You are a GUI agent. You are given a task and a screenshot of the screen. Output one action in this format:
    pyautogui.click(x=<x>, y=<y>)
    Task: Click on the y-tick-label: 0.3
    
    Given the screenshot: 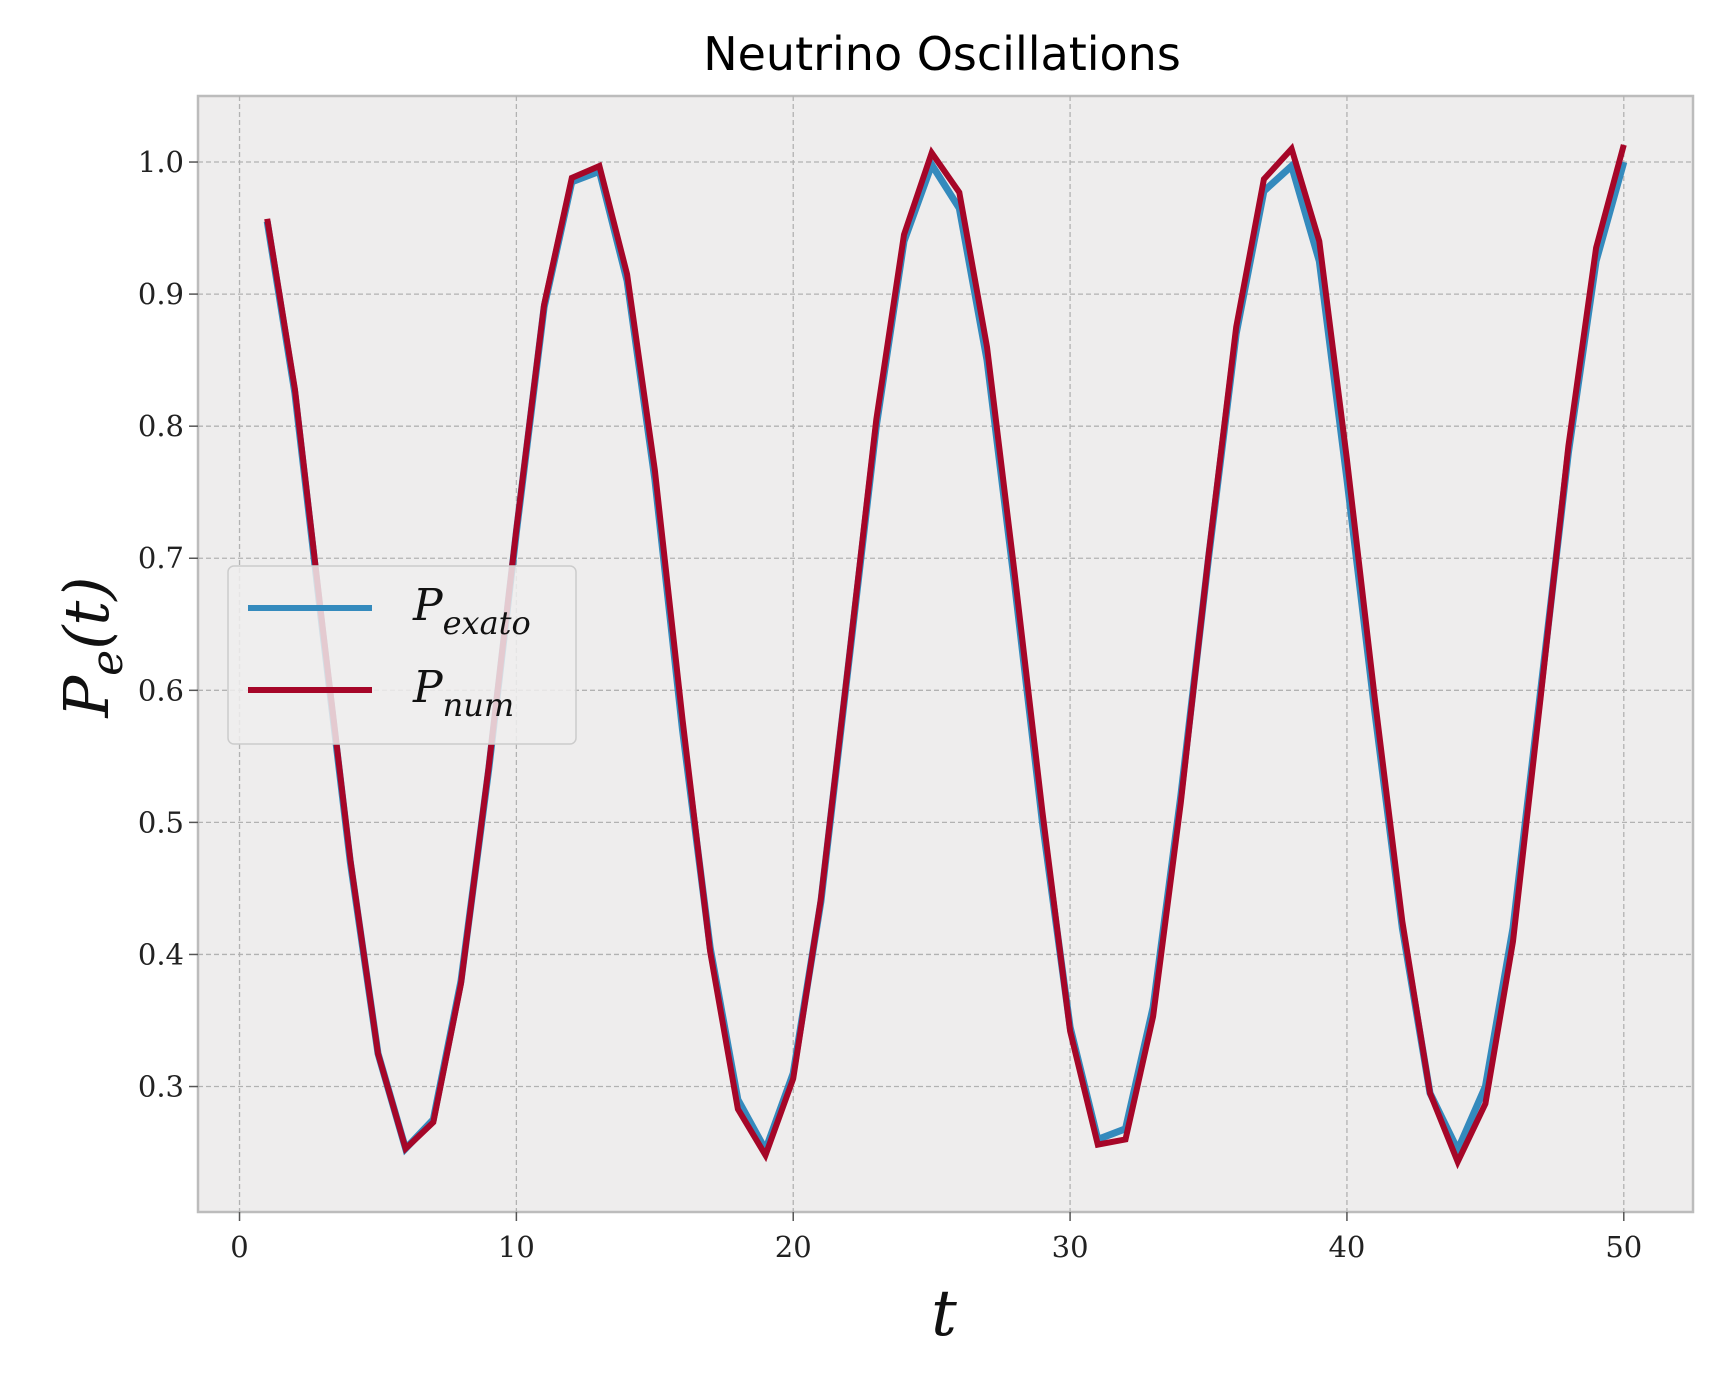 What is the action you would take?
    pyautogui.click(x=161, y=1087)
    